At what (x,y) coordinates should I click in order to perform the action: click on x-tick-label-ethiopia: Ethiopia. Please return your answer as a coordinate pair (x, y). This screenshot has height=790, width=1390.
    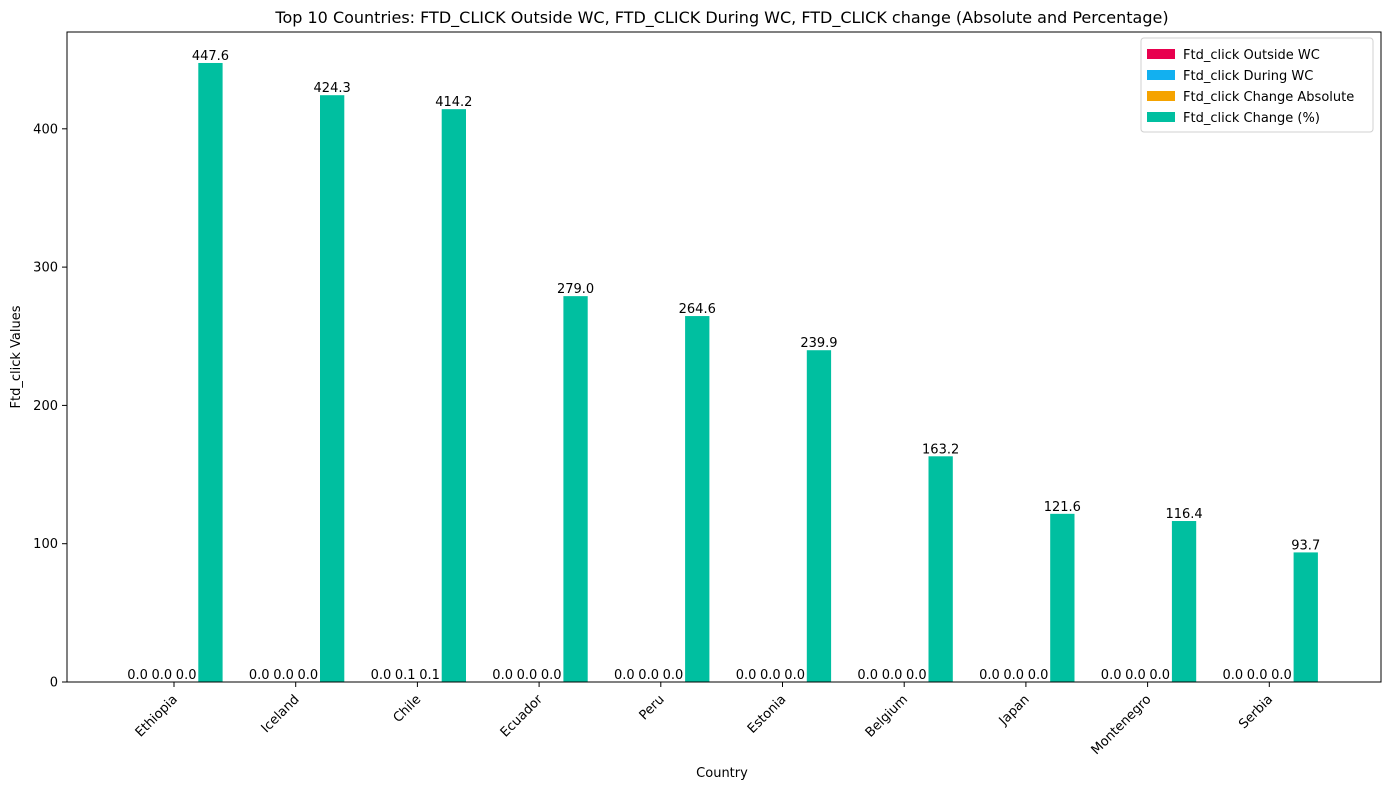
    Looking at the image, I should click on (157, 716).